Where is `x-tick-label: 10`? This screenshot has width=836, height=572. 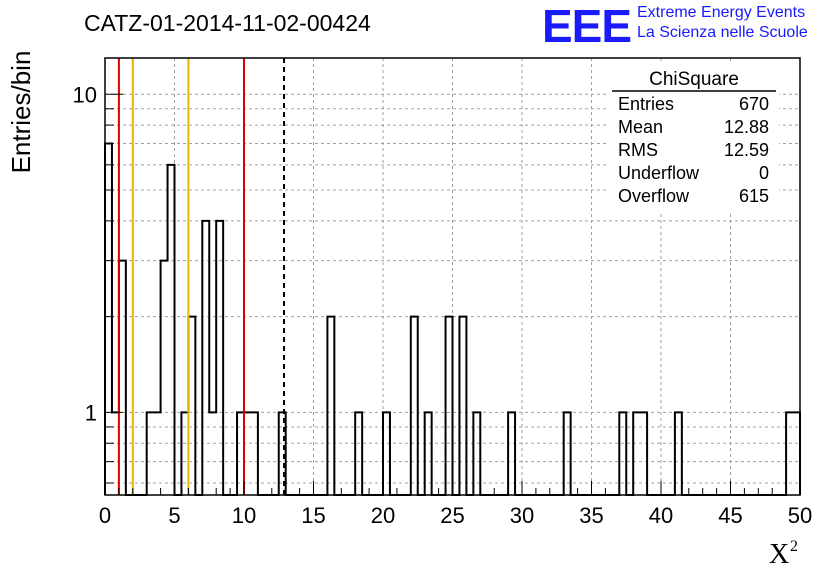 x-tick-label: 10 is located at coordinates (244, 515).